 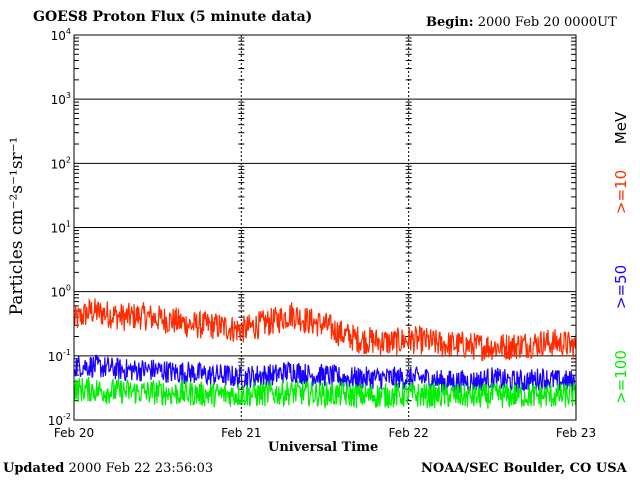 What do you see at coordinates (61, 163) in the screenshot?
I see `y-tick-label-2: 10²` at bounding box center [61, 163].